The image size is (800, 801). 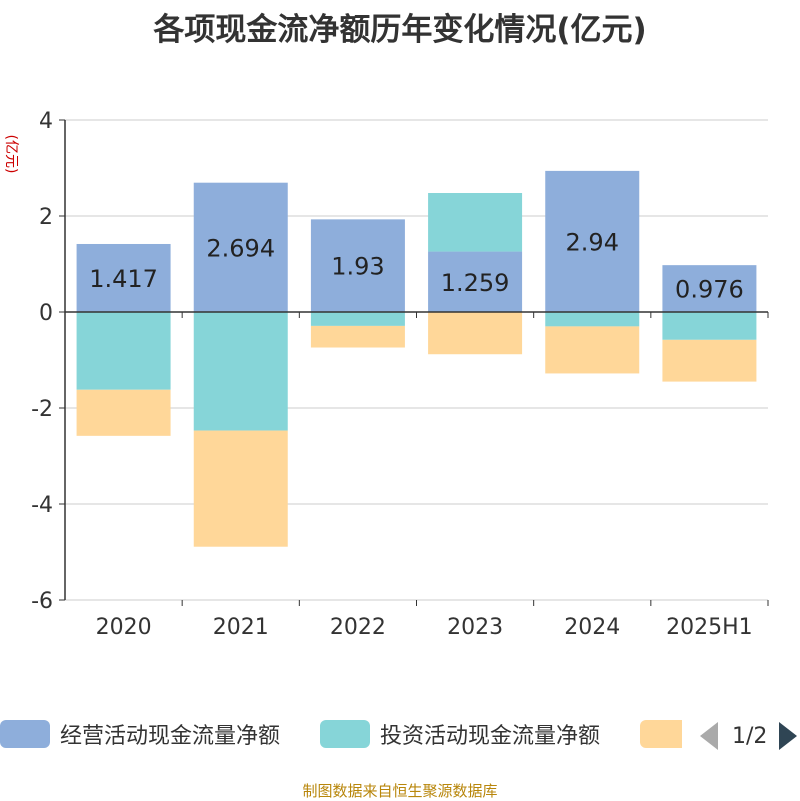 I want to click on data-label-2025H1: 0.976, so click(x=709, y=290).